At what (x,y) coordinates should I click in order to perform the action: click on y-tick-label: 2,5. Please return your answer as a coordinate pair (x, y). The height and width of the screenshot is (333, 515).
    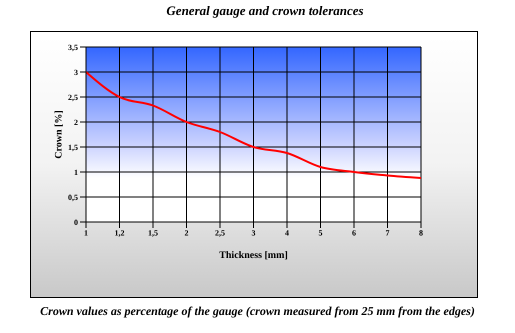
    Looking at the image, I should click on (73, 97).